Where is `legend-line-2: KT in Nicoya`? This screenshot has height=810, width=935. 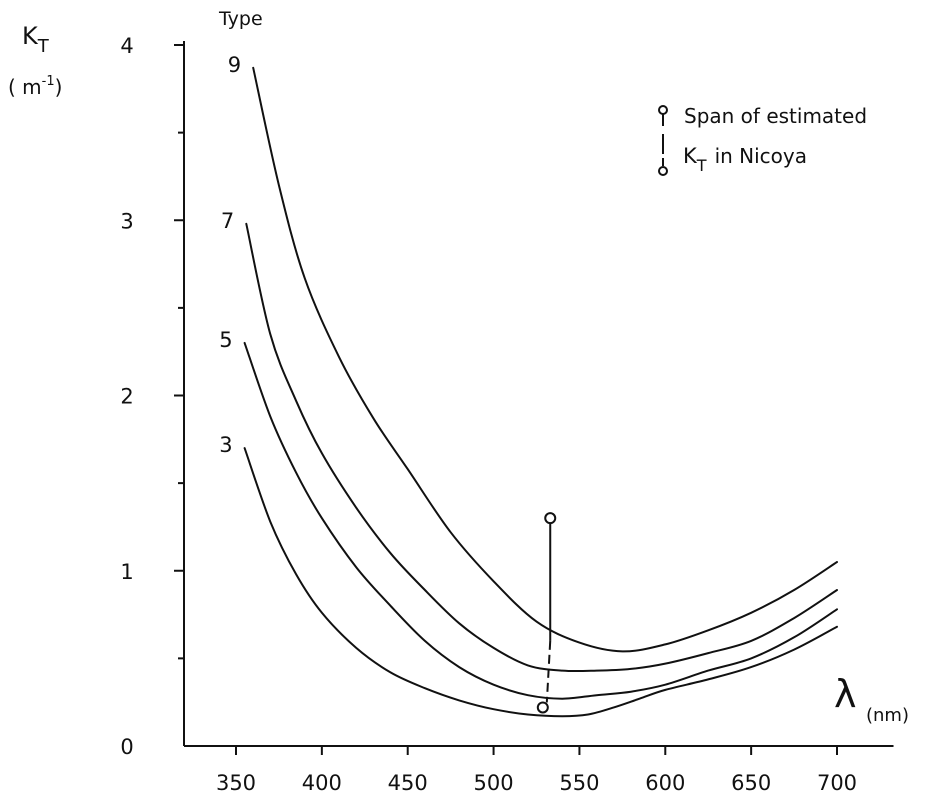
legend-line-2: KT in Nicoya is located at coordinates (745, 159).